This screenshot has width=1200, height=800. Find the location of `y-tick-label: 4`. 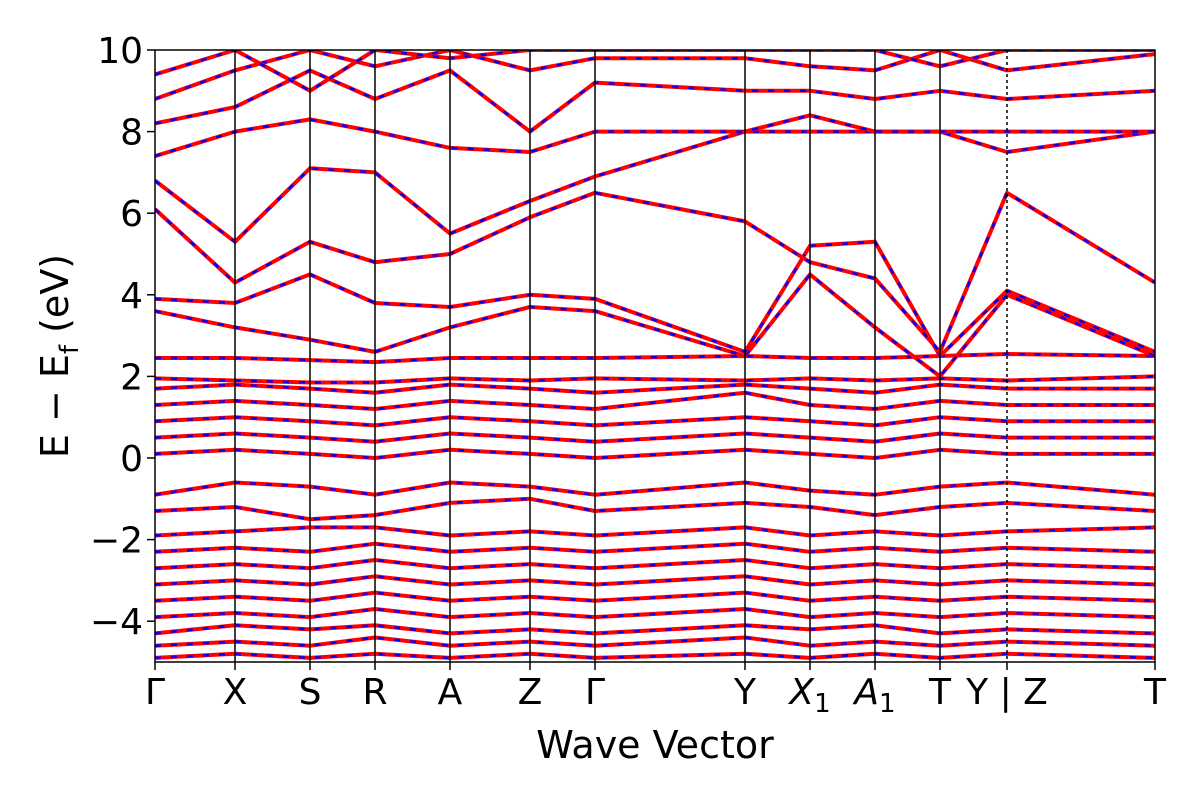

y-tick-label: 4 is located at coordinates (131, 296).